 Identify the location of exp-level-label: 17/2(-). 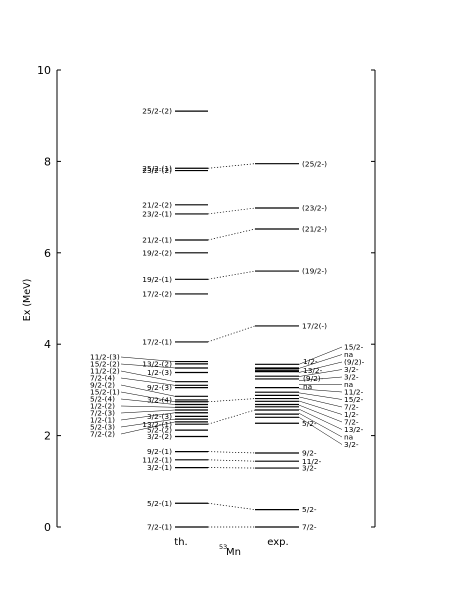
(314, 326).